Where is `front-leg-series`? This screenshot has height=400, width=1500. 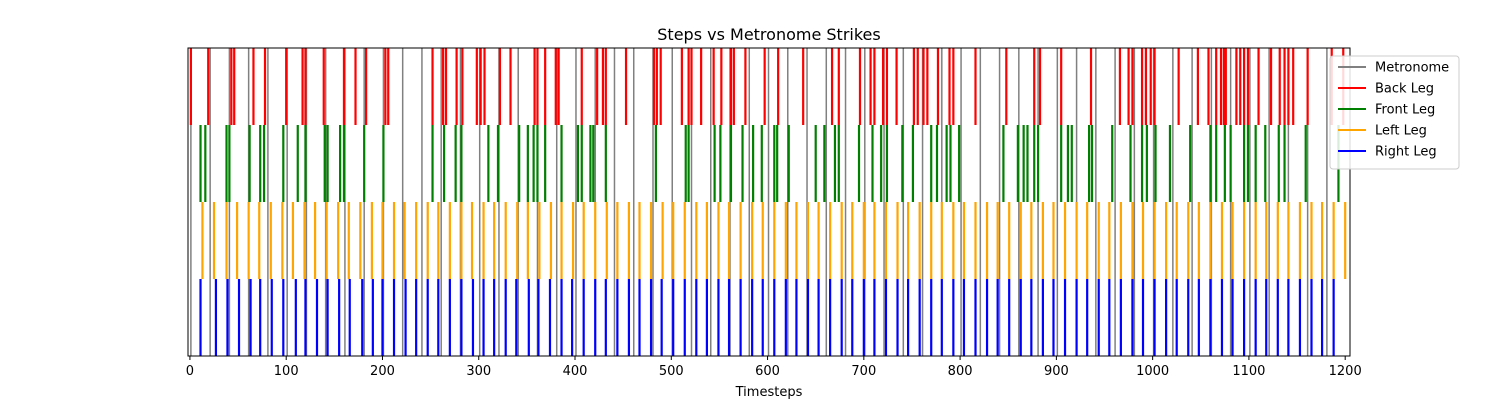 front-leg-series is located at coordinates (769, 163).